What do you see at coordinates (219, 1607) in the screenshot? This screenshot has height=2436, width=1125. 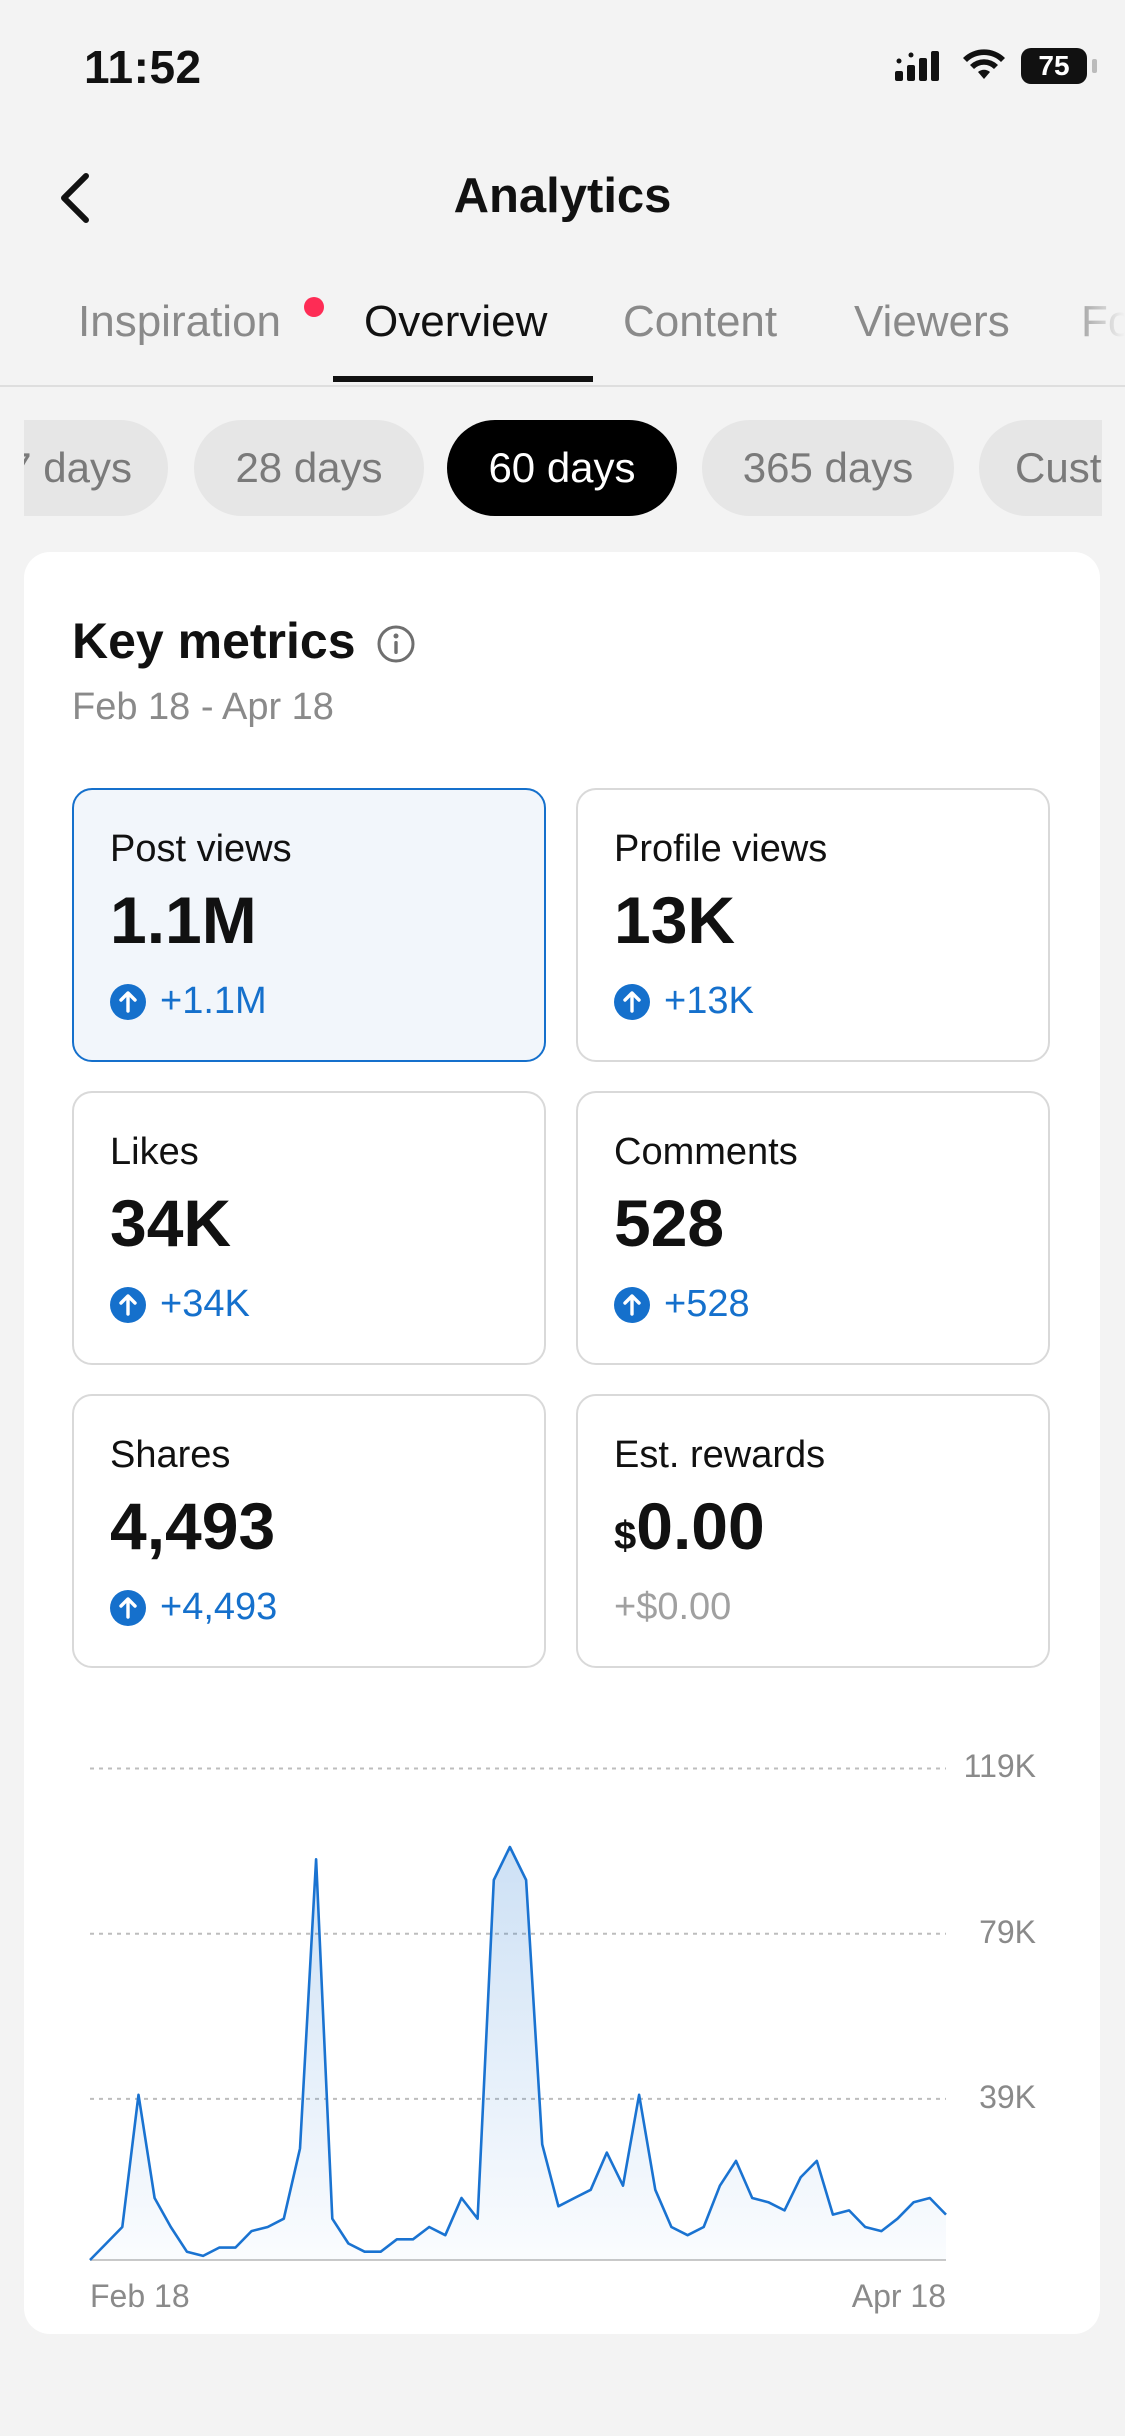 I see `metric-delta-text: +4,493` at bounding box center [219, 1607].